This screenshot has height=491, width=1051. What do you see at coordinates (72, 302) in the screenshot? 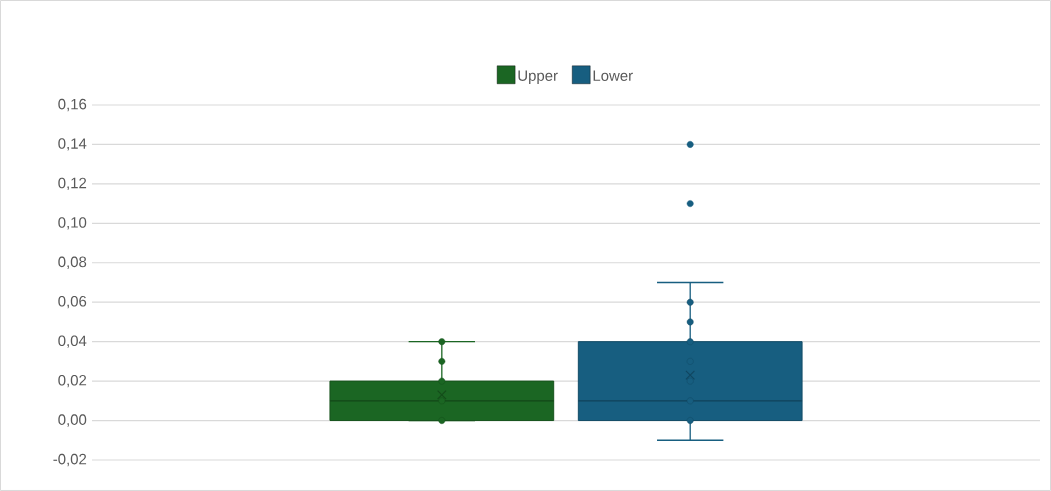
I see `y-tick-label: 0,06` at bounding box center [72, 302].